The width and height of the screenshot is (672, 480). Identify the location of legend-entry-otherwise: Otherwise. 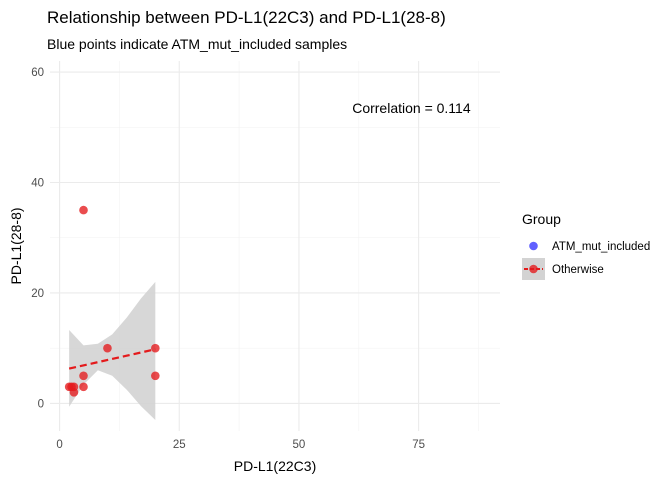
(563, 269).